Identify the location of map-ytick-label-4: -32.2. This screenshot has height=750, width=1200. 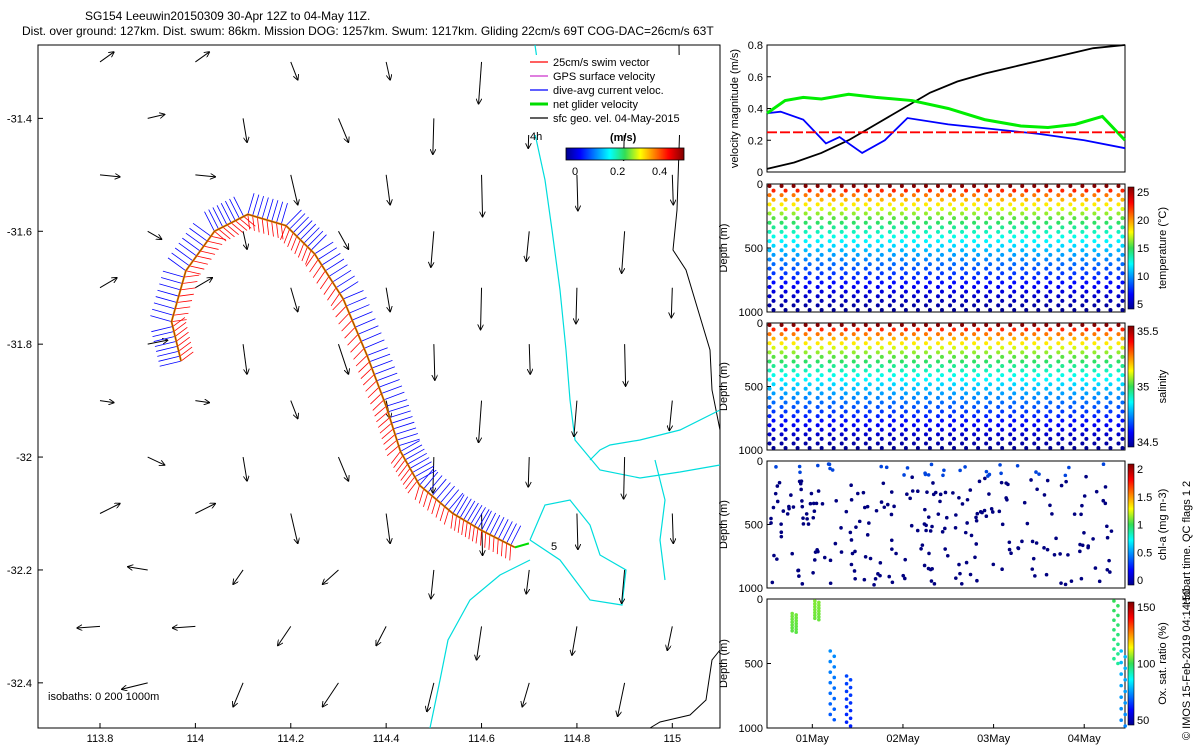
(19, 571).